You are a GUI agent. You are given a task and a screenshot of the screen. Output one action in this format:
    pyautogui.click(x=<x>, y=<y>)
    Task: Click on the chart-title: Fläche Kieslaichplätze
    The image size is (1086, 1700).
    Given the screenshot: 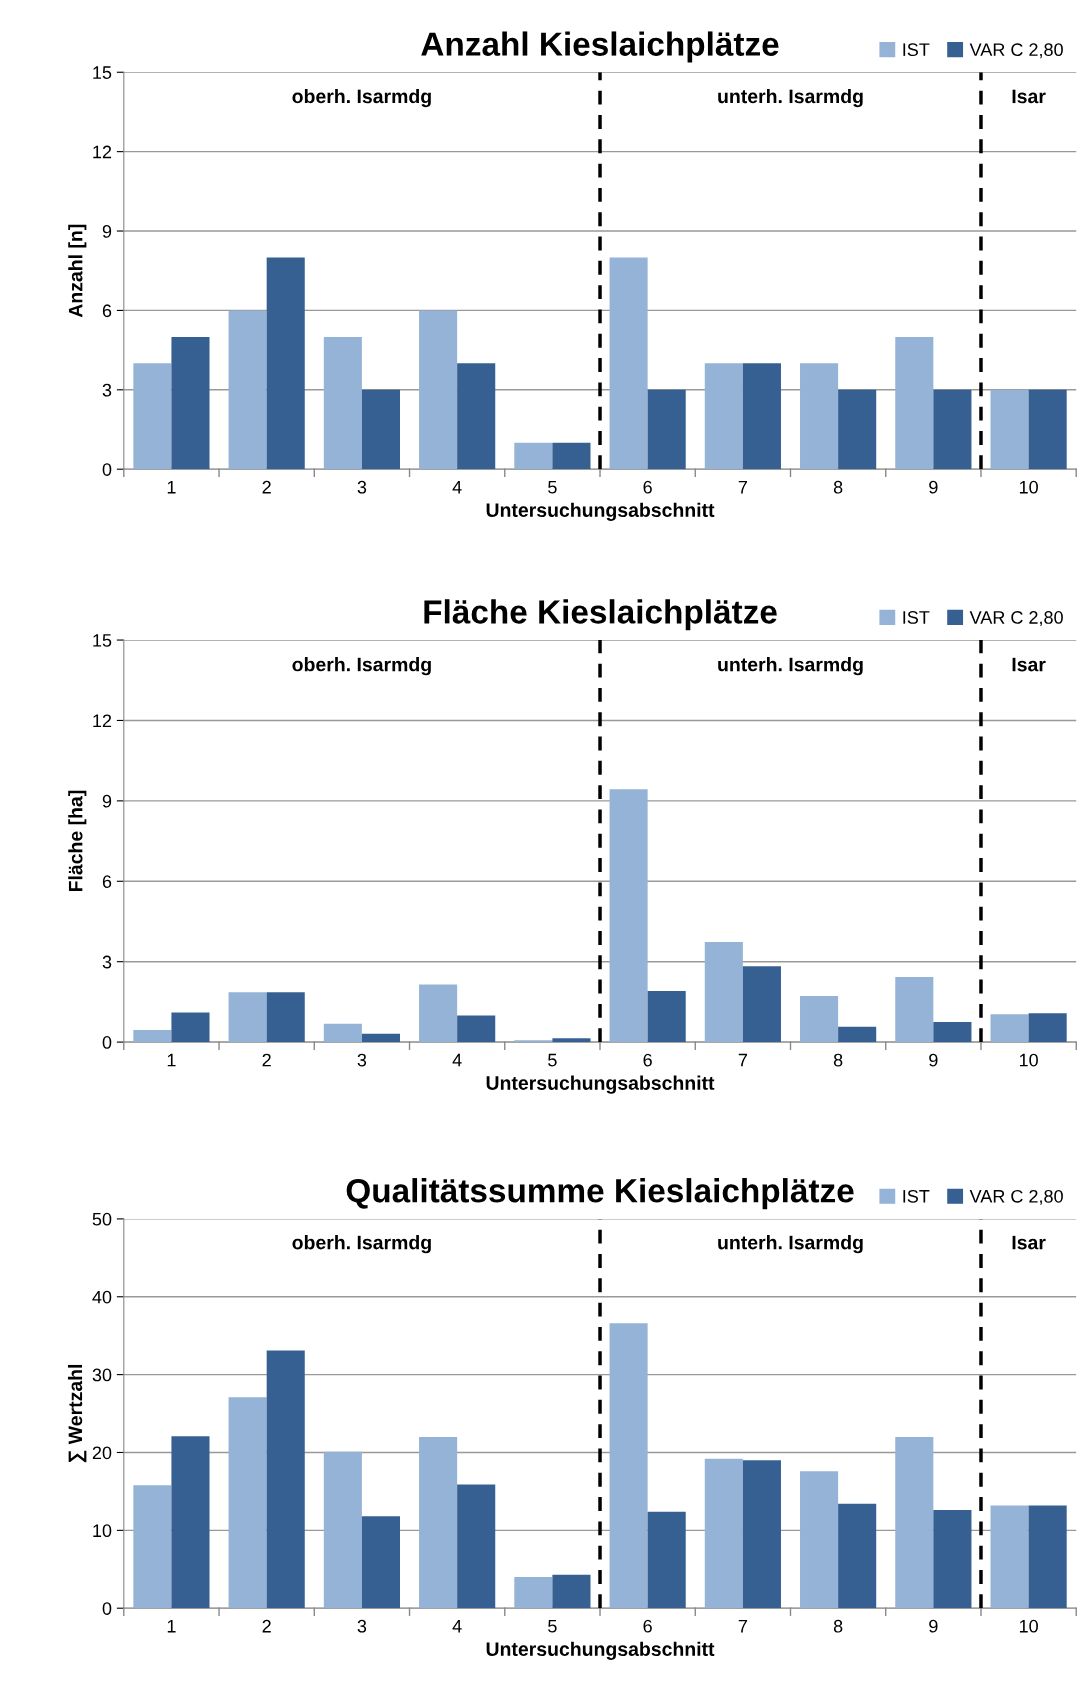 What is the action you would take?
    pyautogui.click(x=600, y=615)
    